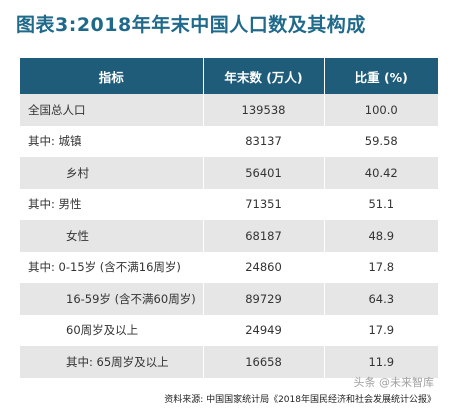 Image resolution: width=458 pixels, height=418 pixels. What do you see at coordinates (264, 76) in the screenshot?
I see `header-year-end-count: 年末数 (万人)` at bounding box center [264, 76].